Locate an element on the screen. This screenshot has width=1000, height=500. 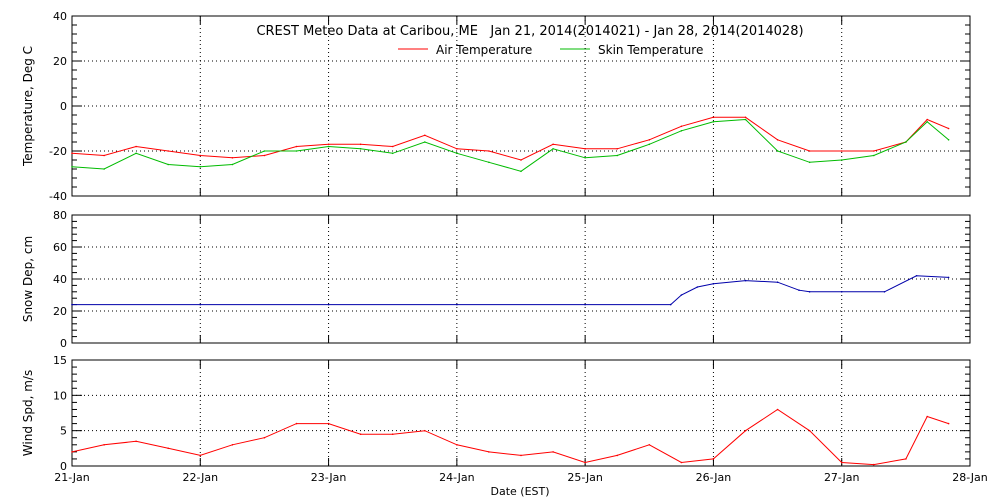
y-axis-label: Temperature, Deg C is located at coordinates (28, 106).